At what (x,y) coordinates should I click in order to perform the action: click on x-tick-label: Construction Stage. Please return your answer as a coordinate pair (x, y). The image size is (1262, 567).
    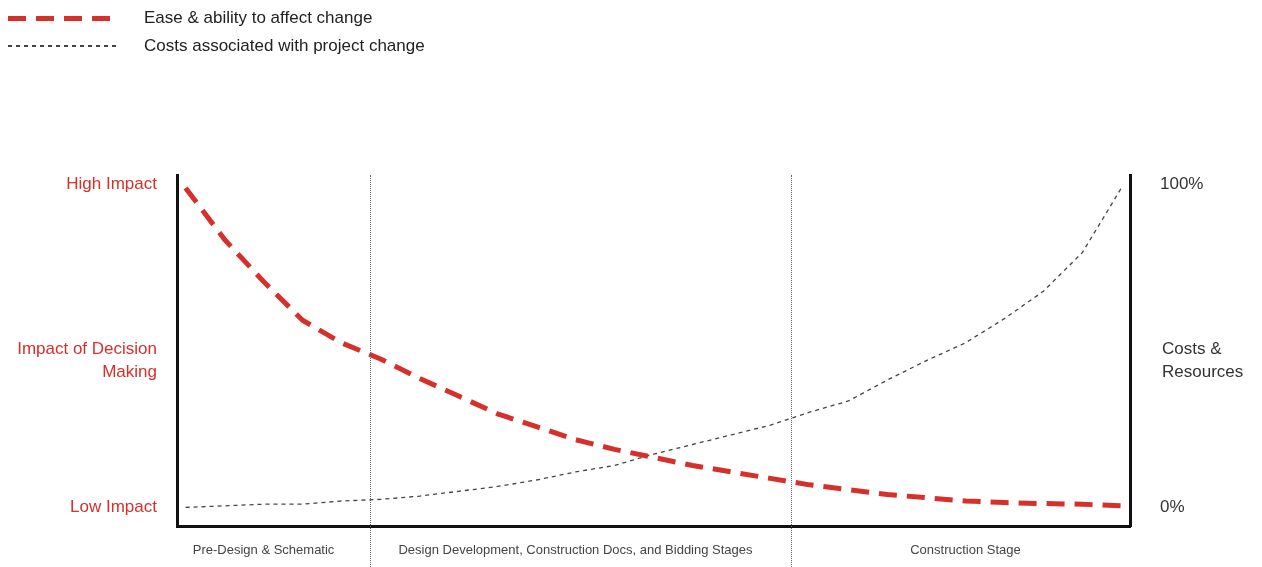
    Looking at the image, I should click on (965, 550).